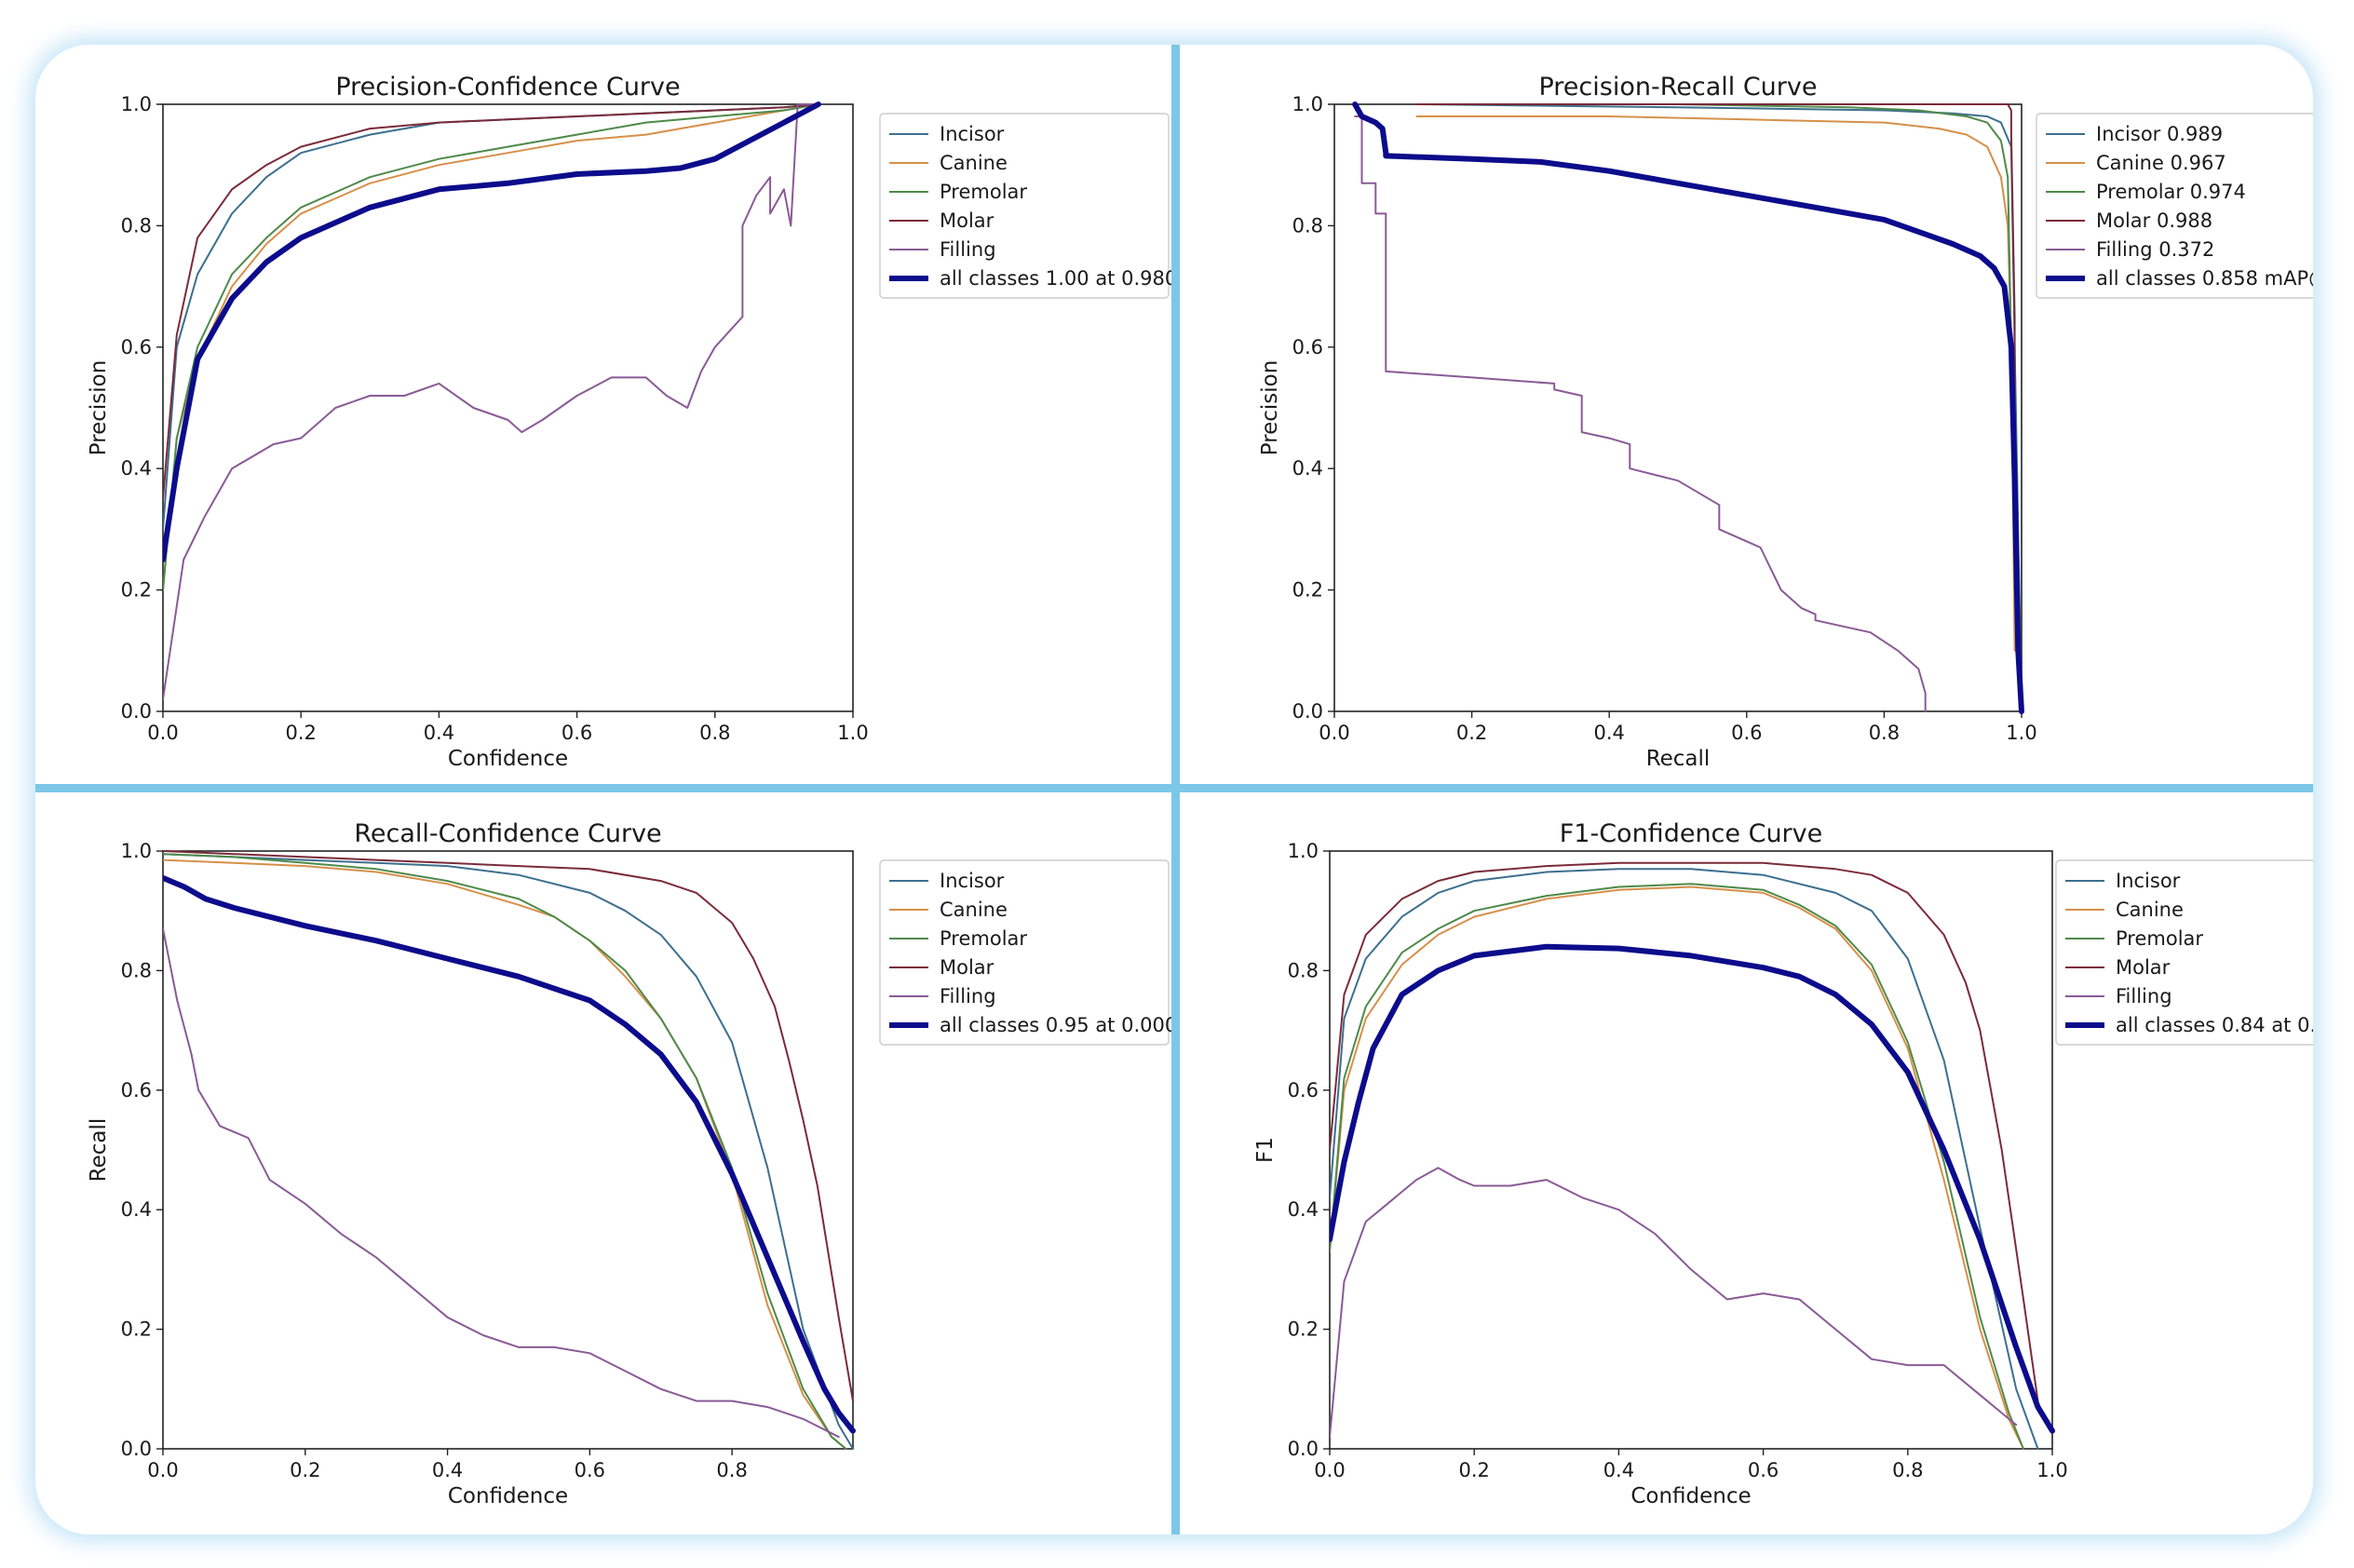  I want to click on chart-title: Precision-Confidence Curve, so click(507, 87).